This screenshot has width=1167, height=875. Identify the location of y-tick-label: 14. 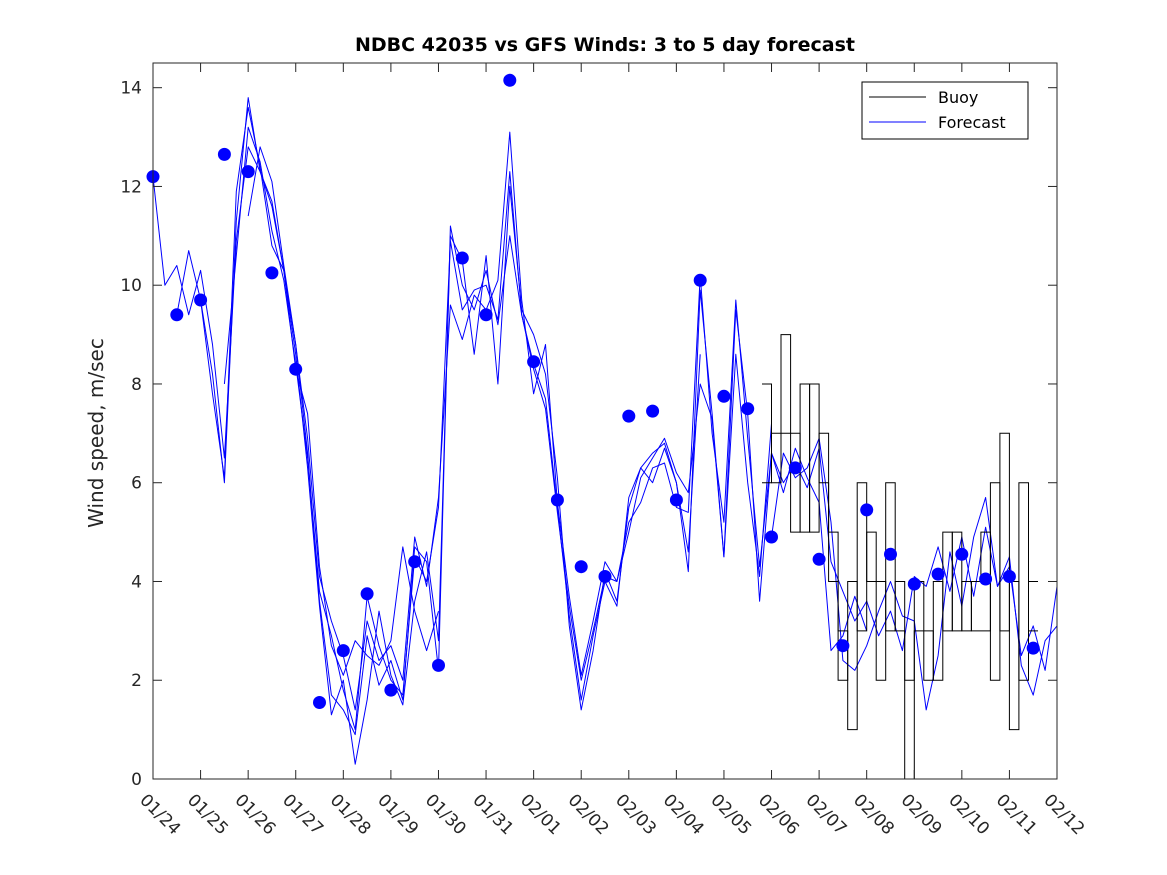
(131, 89).